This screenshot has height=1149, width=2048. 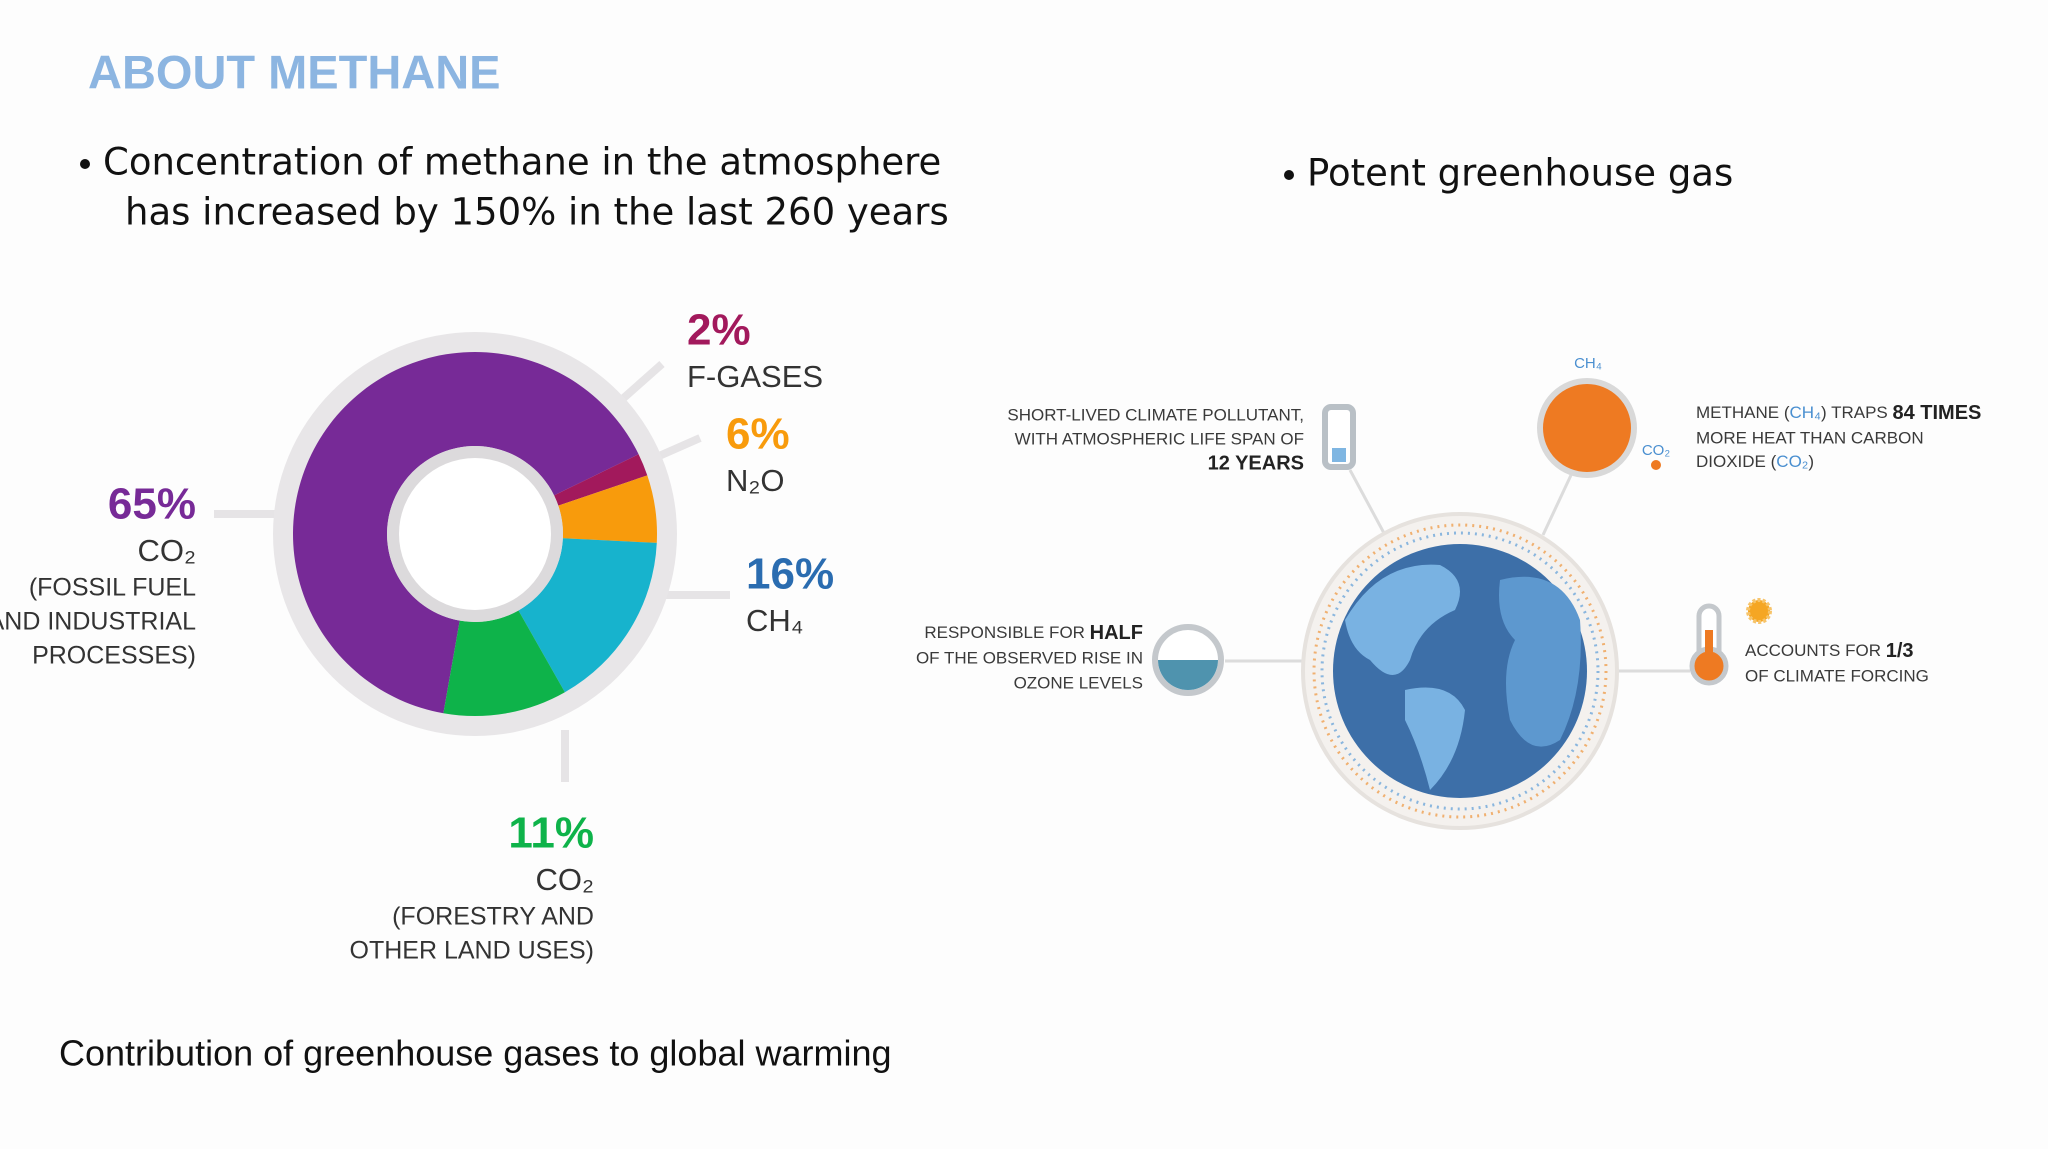 I want to click on info-text-blue: CO₂, so click(x=1792, y=461).